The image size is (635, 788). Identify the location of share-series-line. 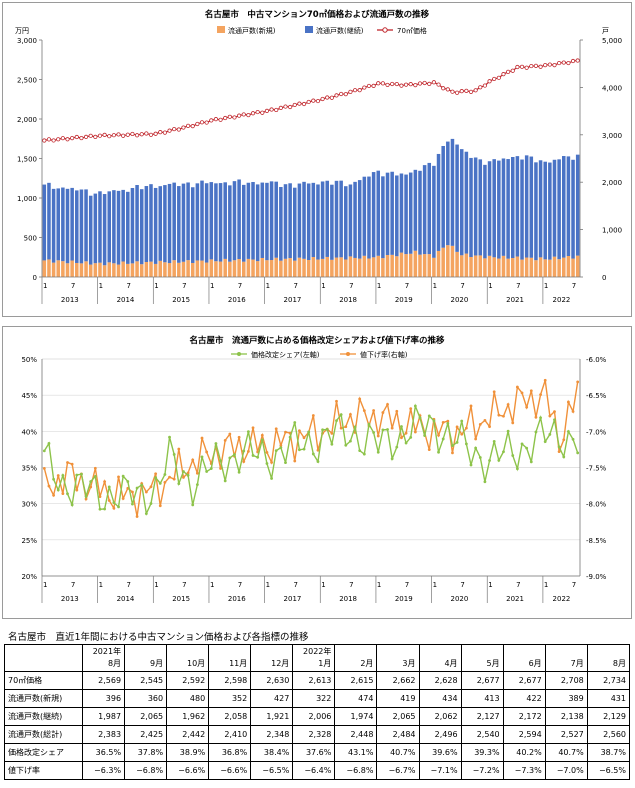
(311, 459).